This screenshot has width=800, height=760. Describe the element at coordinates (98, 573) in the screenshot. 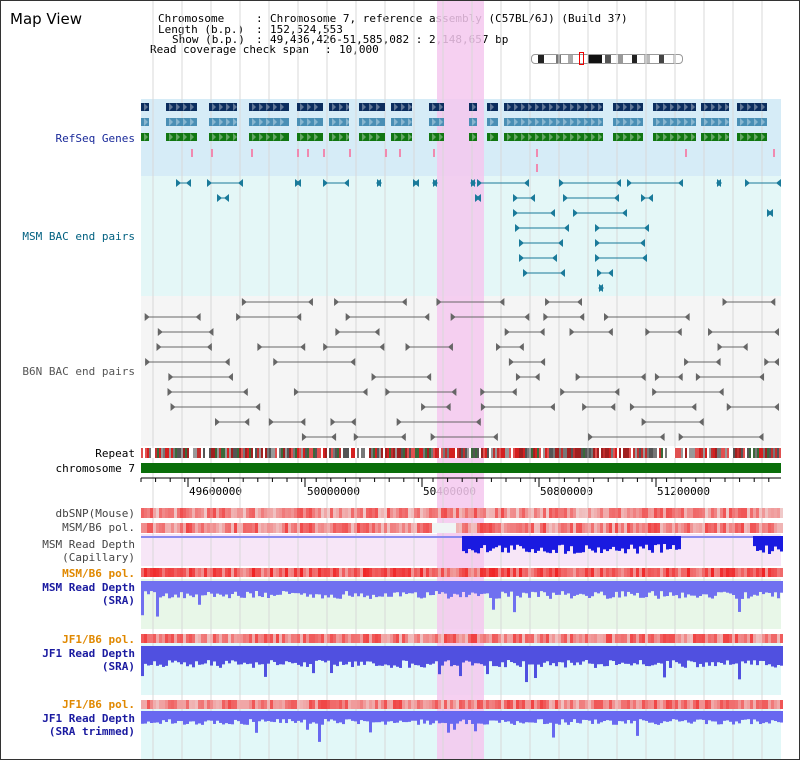

I see `track-label-msm-b6-pol-2: MSM/B6 pol.` at that location.